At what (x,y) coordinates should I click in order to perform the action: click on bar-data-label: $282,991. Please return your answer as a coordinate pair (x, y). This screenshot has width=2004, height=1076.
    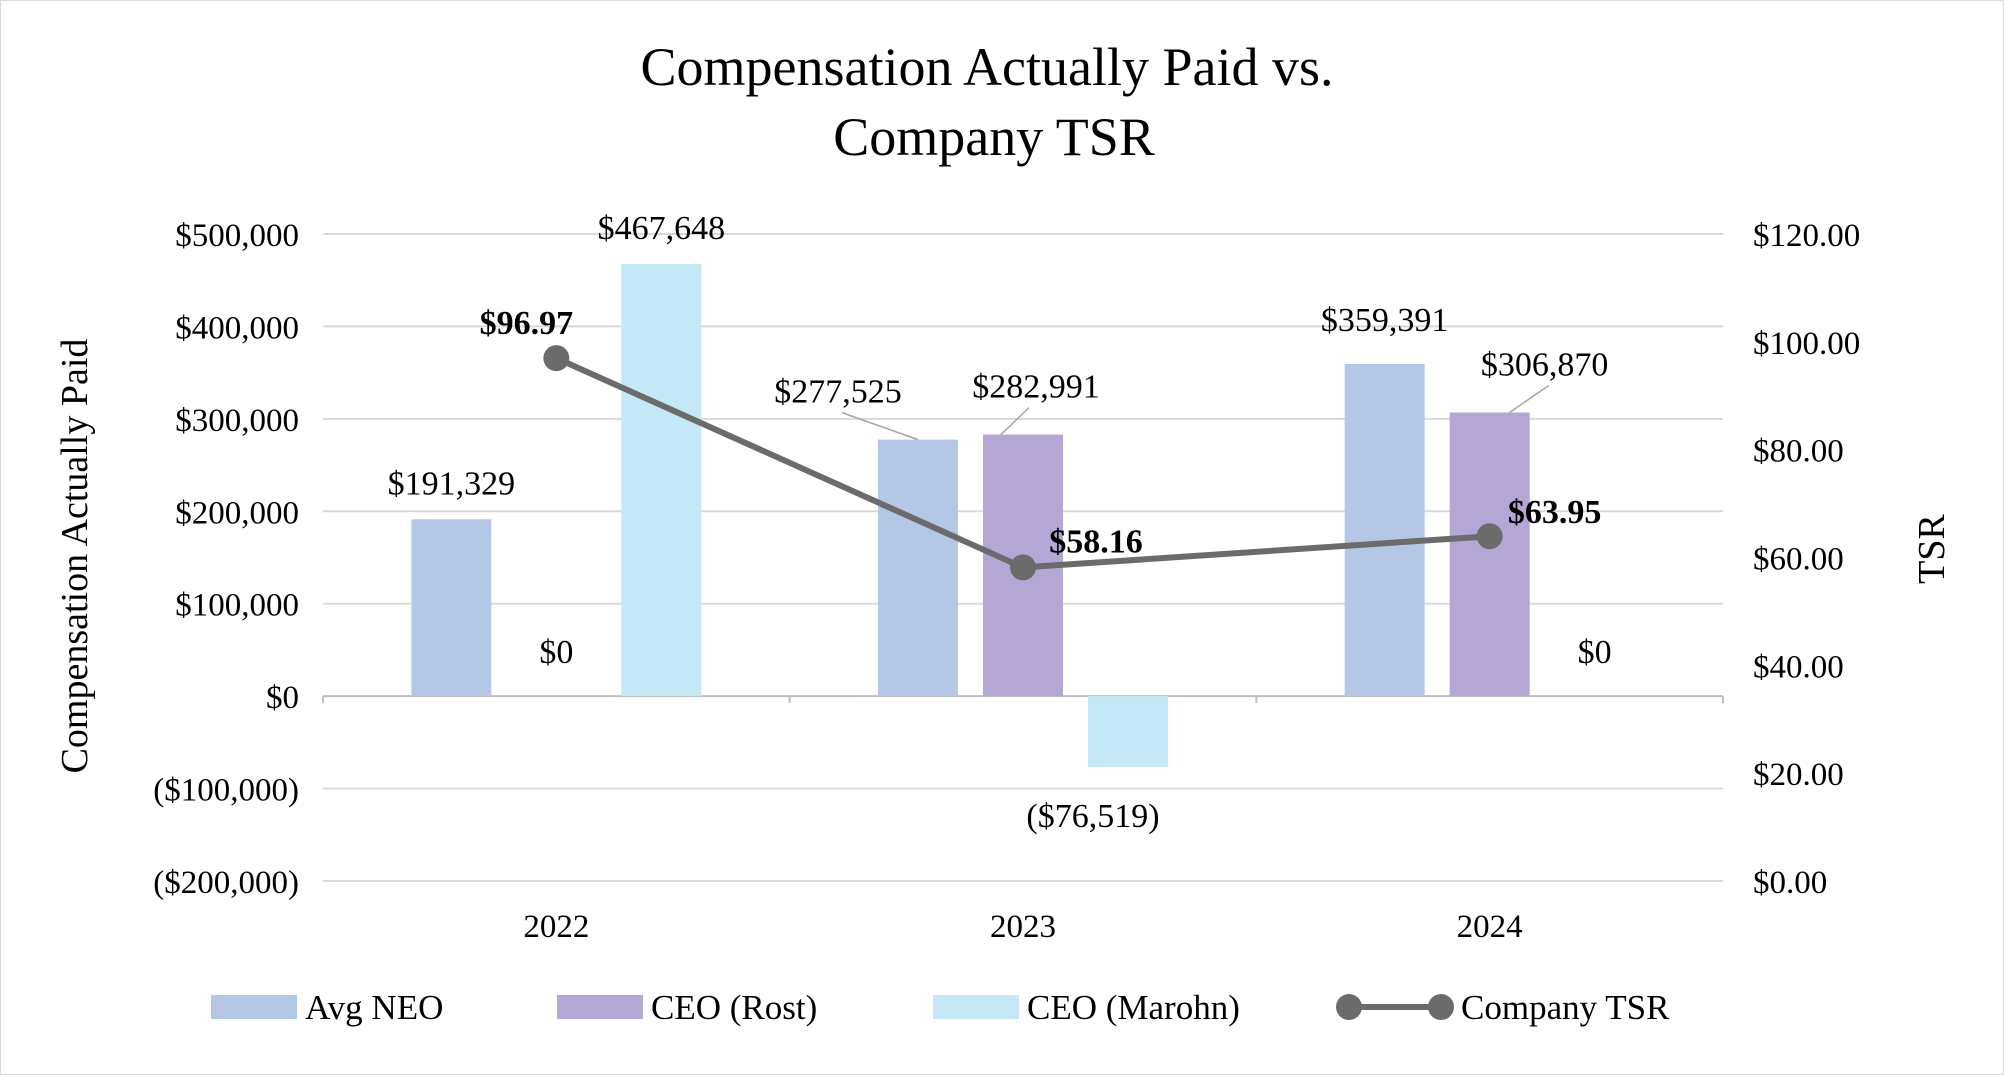
    Looking at the image, I should click on (1036, 387).